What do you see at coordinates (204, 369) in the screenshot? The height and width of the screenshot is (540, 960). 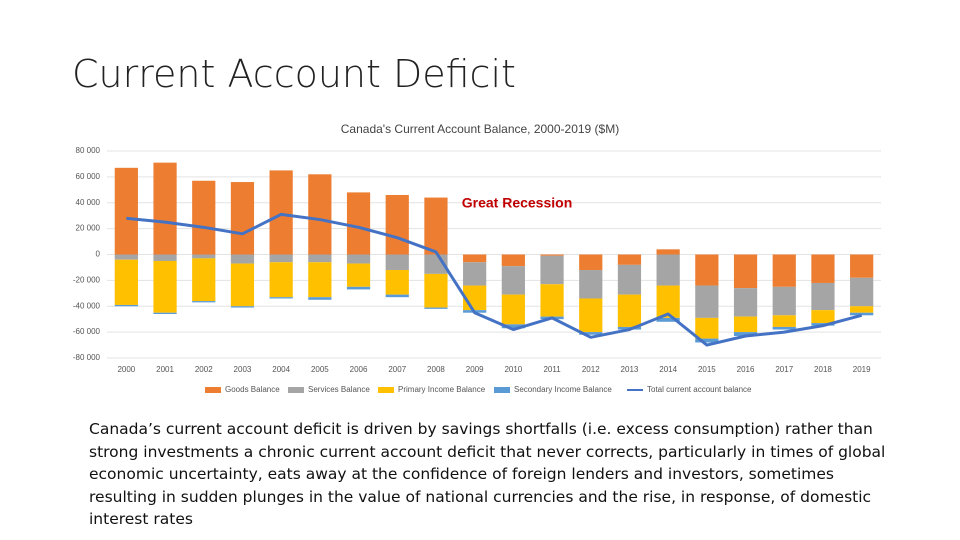 I see `x-tick-label: 2002` at bounding box center [204, 369].